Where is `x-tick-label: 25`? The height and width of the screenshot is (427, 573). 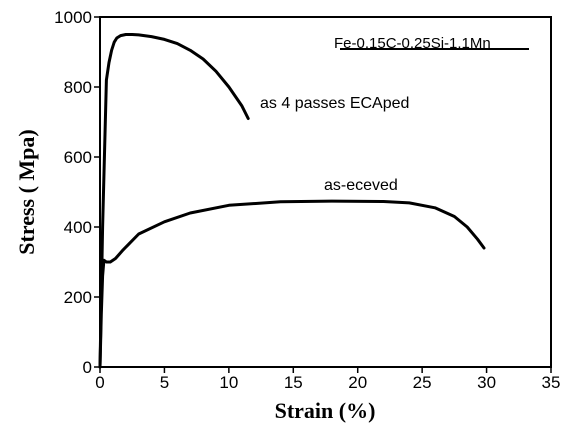 x-tick-label: 25 is located at coordinates (422, 382).